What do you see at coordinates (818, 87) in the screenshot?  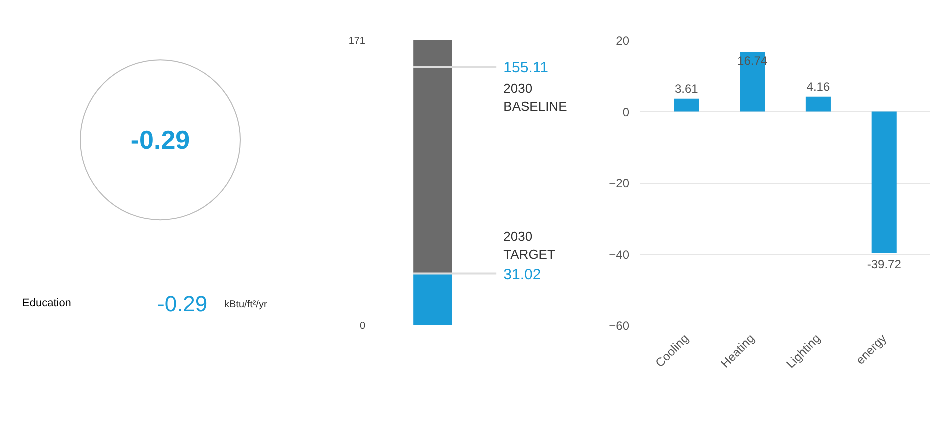 I see `data-label: 4.16` at bounding box center [818, 87].